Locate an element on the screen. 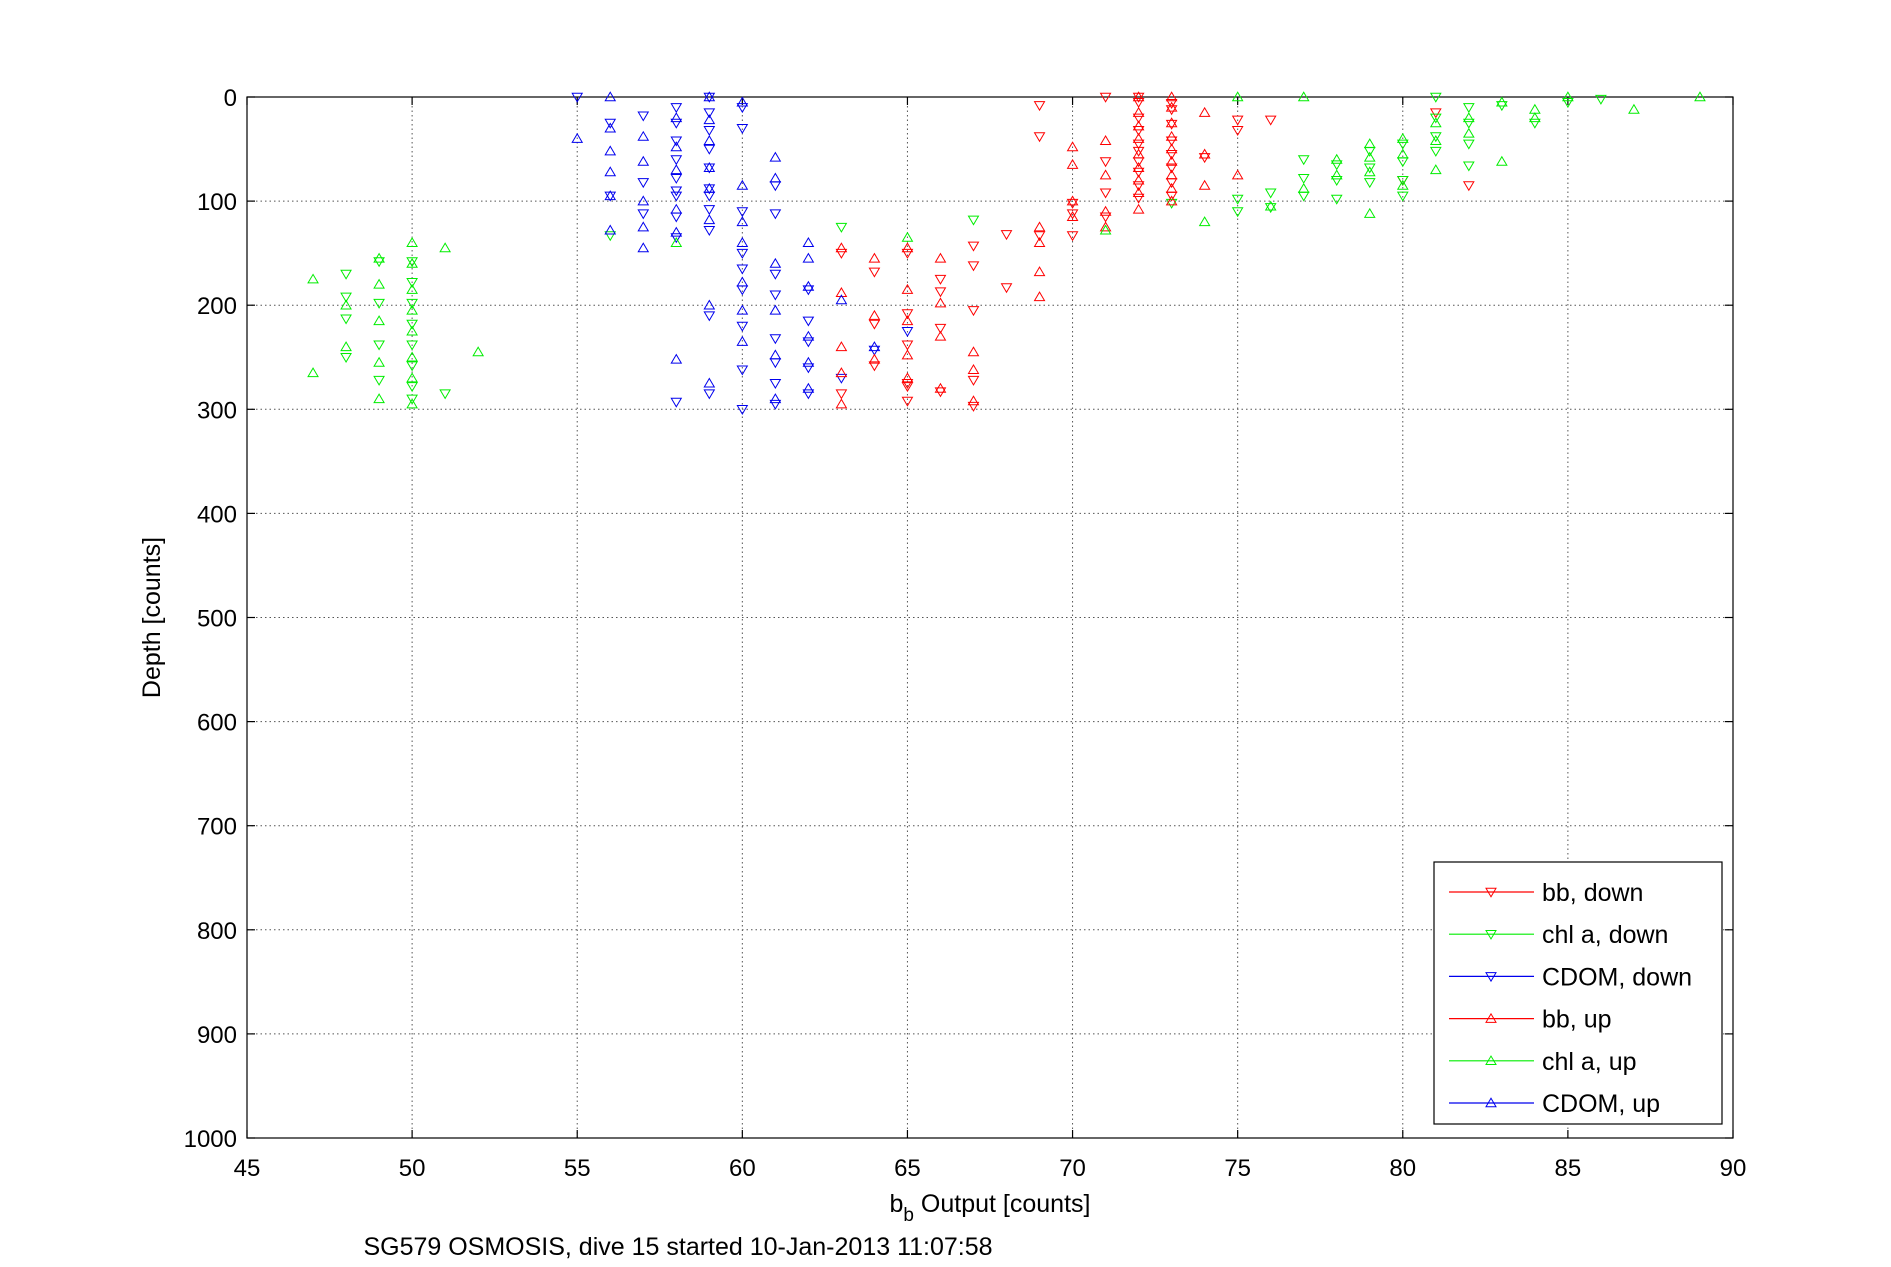 Image resolution: width=1891 pixels, height=1267 pixels. y-tick-label: 100 is located at coordinates (217, 202).